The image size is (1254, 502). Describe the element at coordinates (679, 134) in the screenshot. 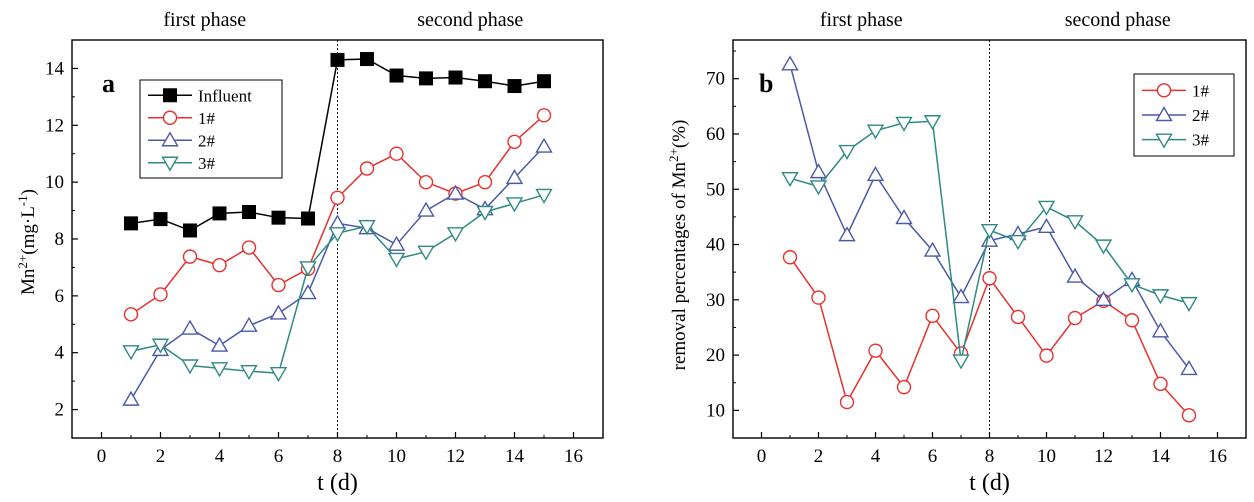

I see `y-axis-label-part: (%)` at that location.